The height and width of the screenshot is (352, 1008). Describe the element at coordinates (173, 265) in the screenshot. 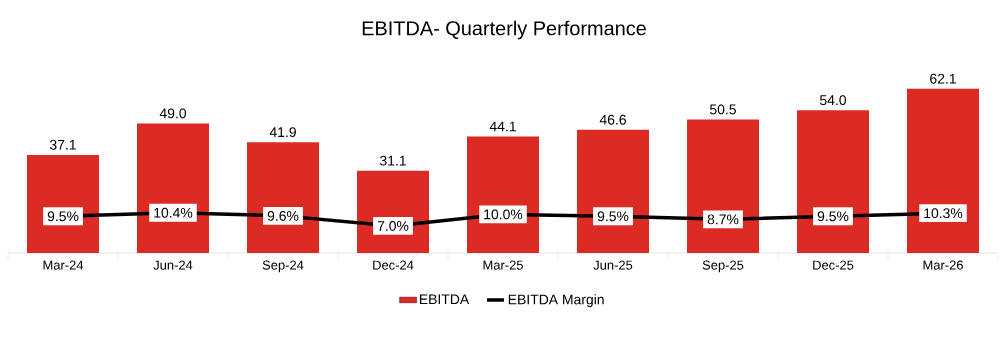

I see `x-tick-label: Jun-24` at that location.